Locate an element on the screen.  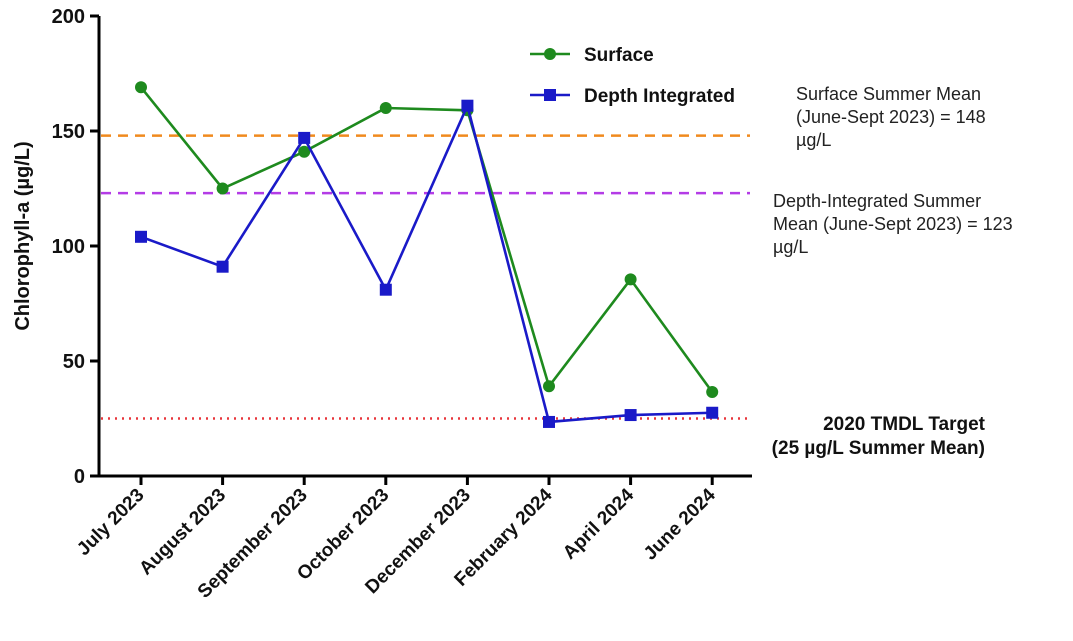
legend: Surface Depth Integrated is located at coordinates (632, 76).